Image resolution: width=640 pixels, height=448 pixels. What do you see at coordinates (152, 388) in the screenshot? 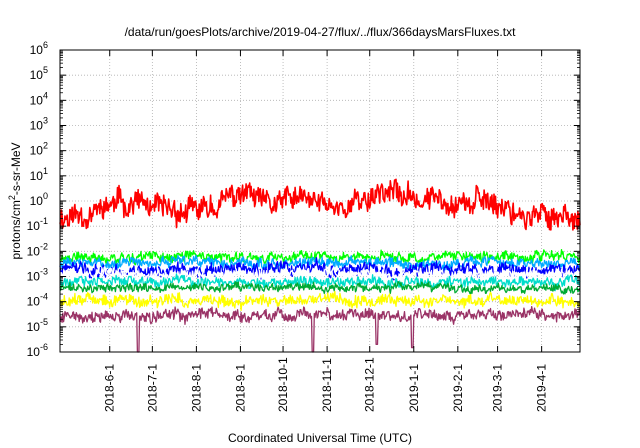
I see `x-tick-label: 2018-7-1` at bounding box center [152, 388].